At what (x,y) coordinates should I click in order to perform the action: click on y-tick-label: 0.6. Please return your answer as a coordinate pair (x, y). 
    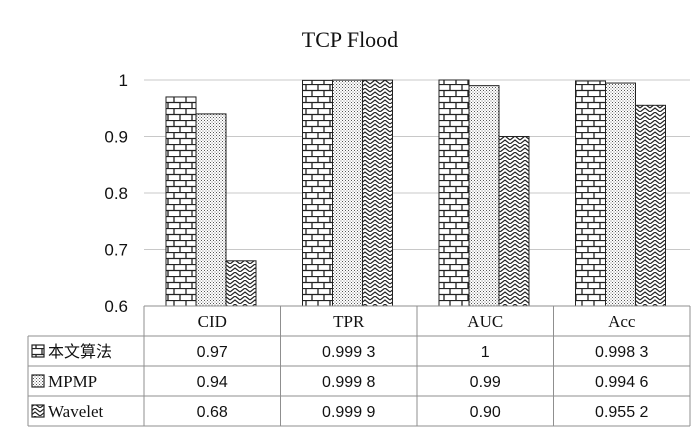
    Looking at the image, I should click on (116, 306).